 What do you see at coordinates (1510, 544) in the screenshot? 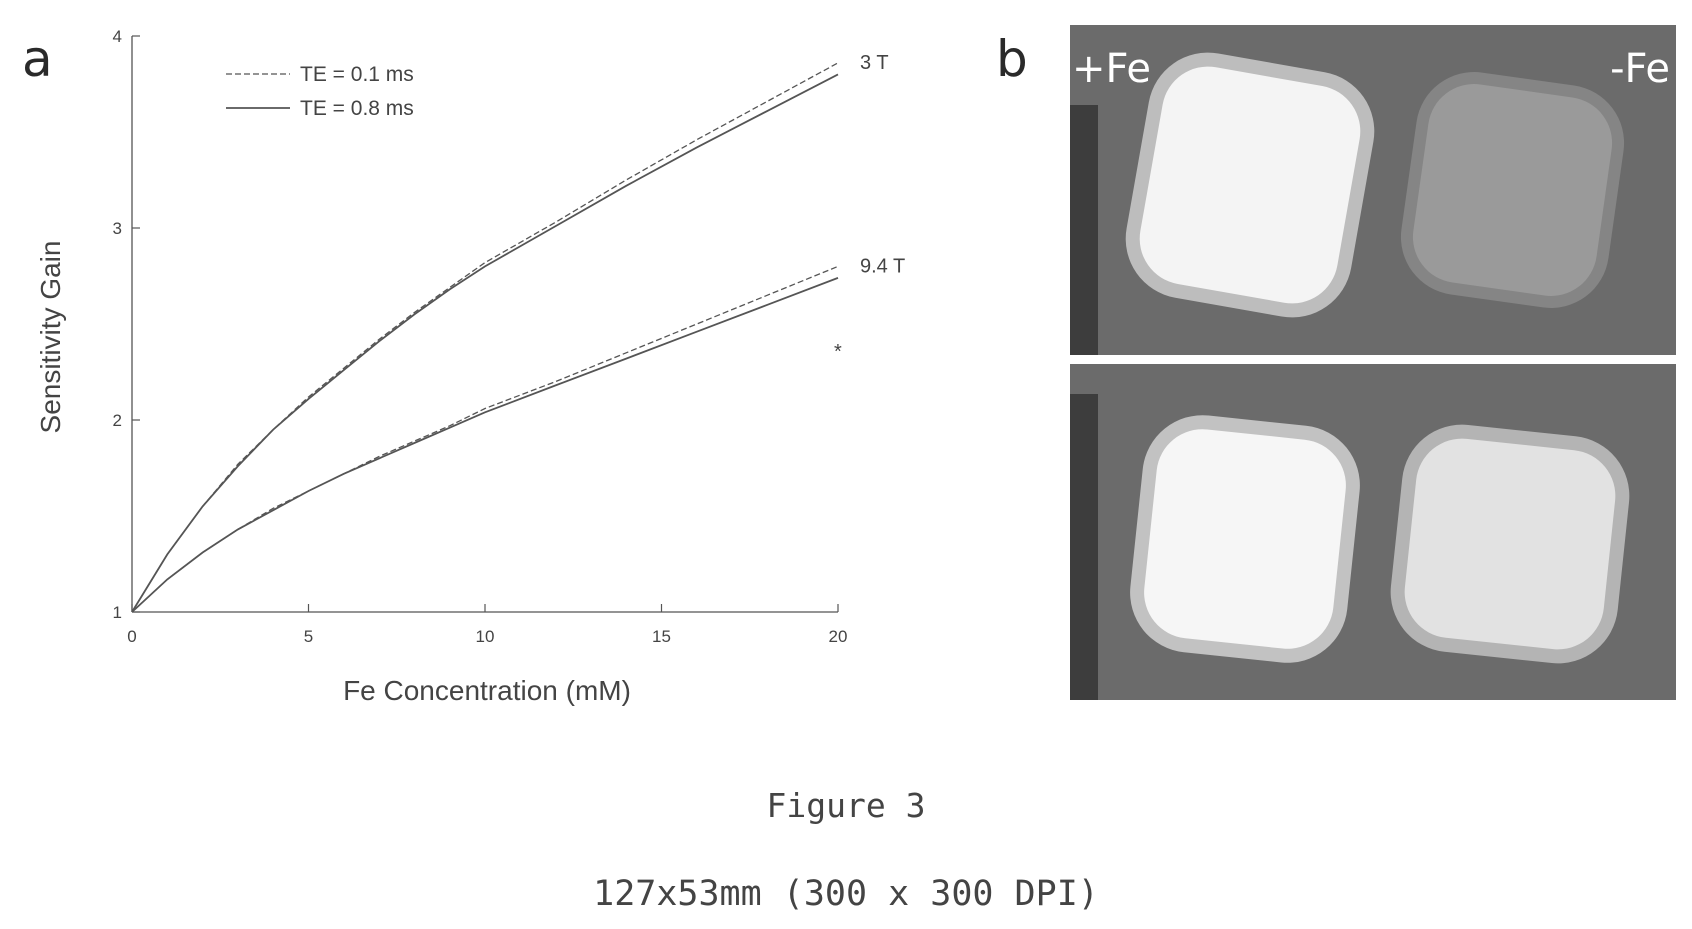
I see `phantom-minus-fe-bottom` at bounding box center [1510, 544].